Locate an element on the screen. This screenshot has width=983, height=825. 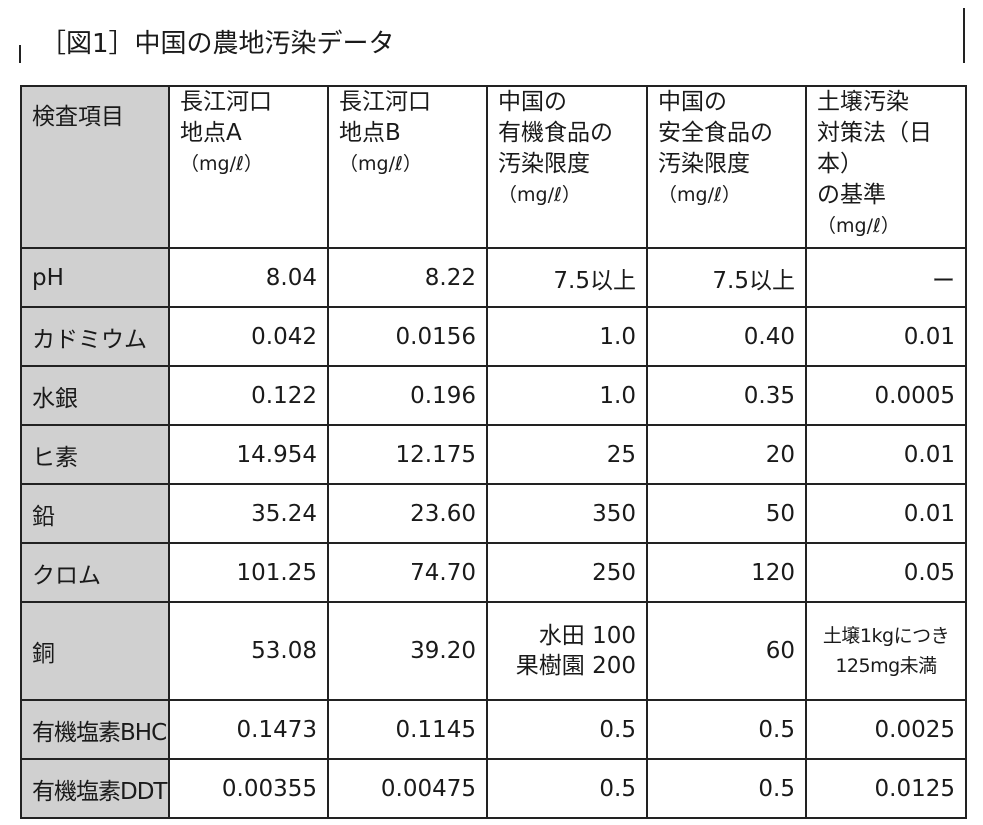
cell-safe-limit: 60 is located at coordinates (726, 651).